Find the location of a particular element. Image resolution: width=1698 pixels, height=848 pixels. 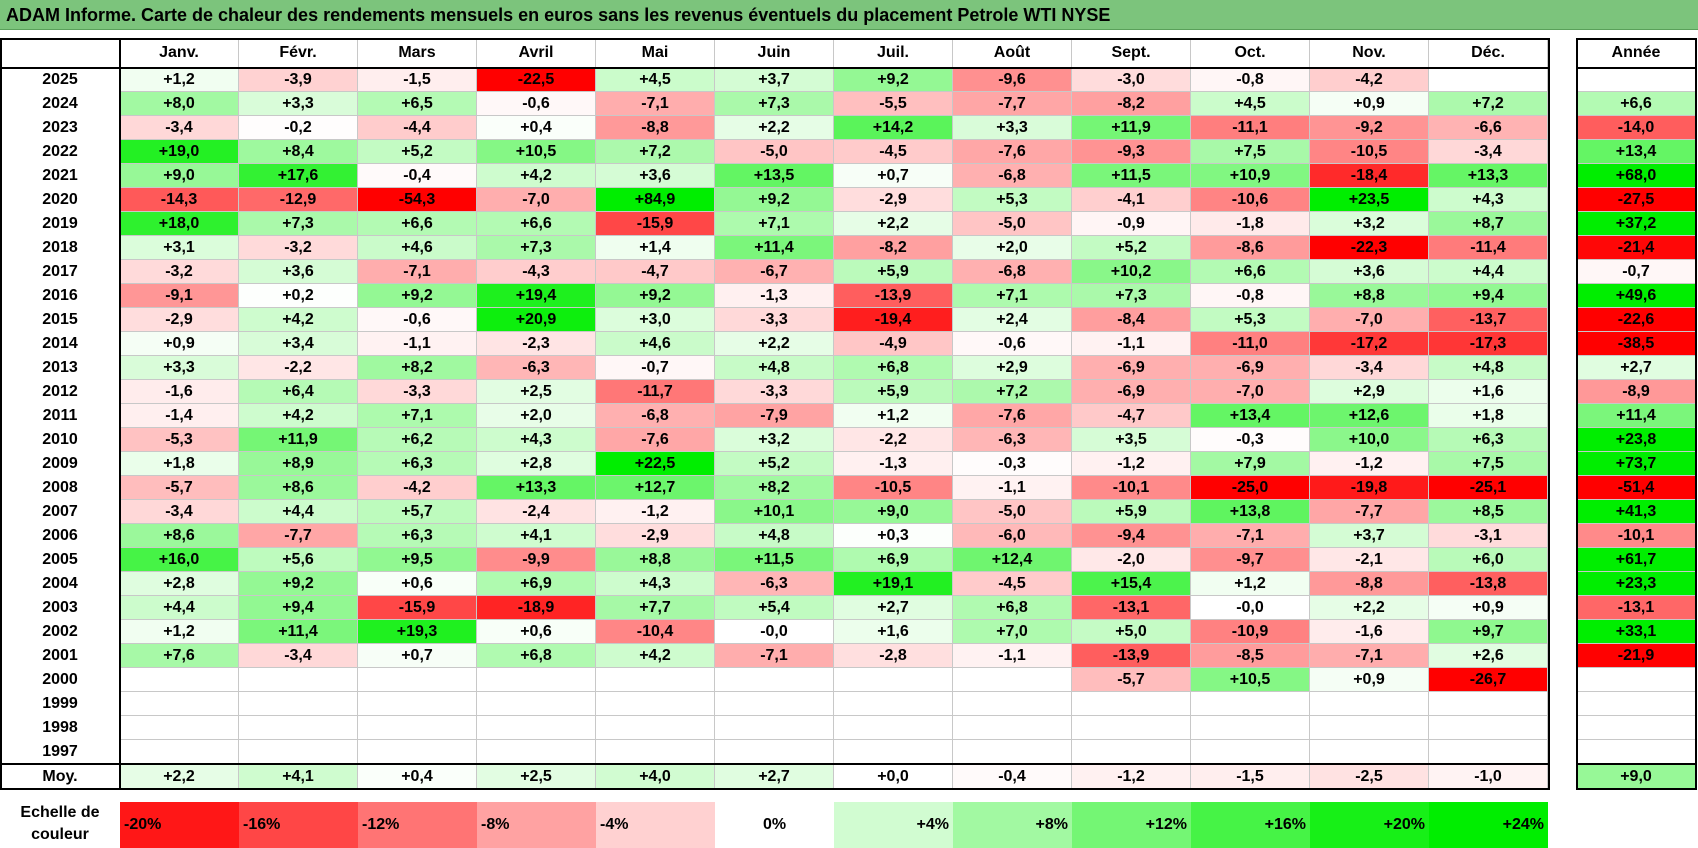

heatmap-cell: +11,9 is located at coordinates (298, 440).